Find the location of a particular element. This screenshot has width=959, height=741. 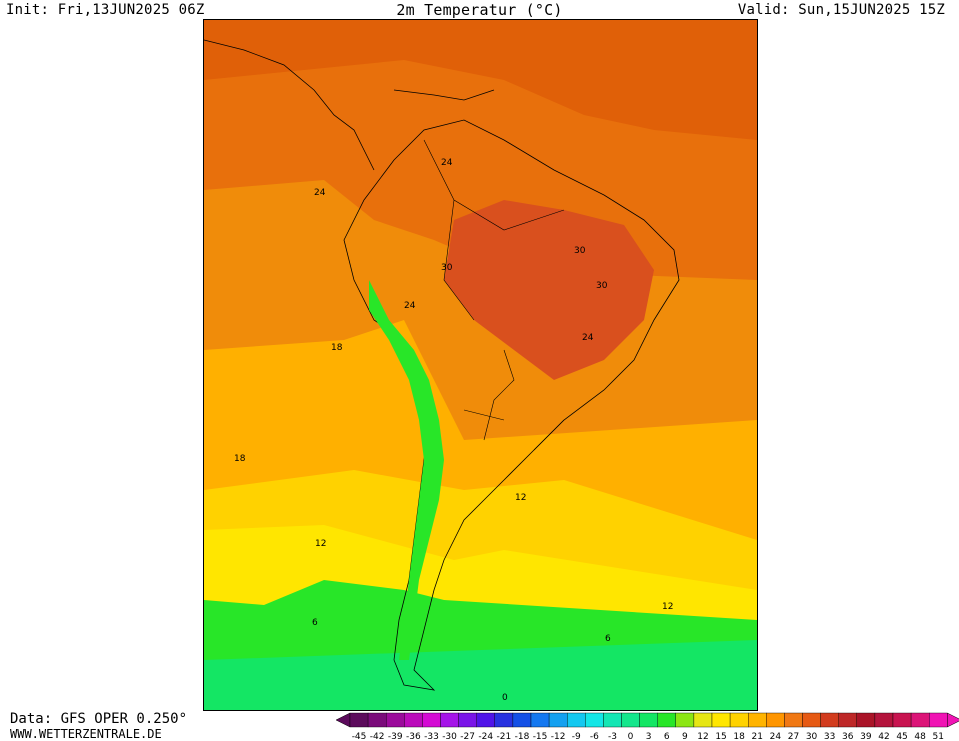

legend-label: -12 is located at coordinates (558, 736).